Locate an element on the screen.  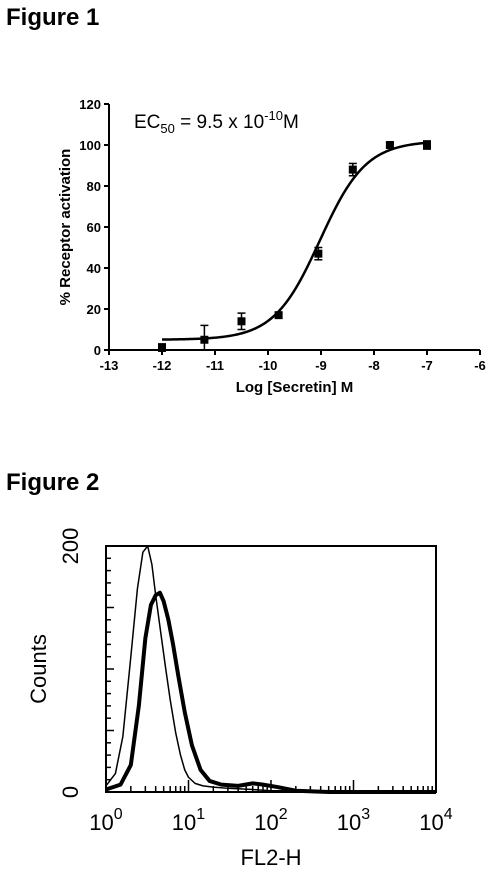
x-tick-label: 10³ is located at coordinates (353, 820).